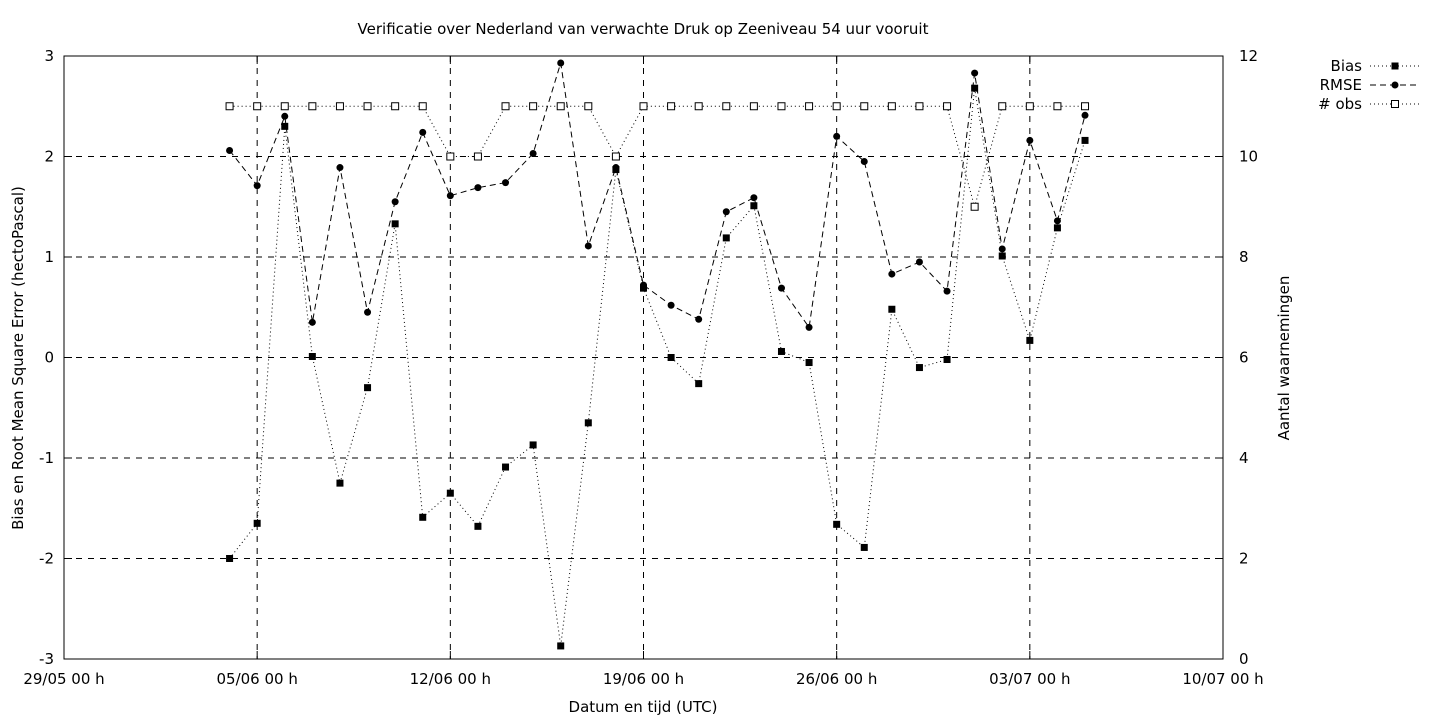 The height and width of the screenshot is (720, 1440). What do you see at coordinates (46, 458) in the screenshot?
I see `y-tick-label: -1` at bounding box center [46, 458].